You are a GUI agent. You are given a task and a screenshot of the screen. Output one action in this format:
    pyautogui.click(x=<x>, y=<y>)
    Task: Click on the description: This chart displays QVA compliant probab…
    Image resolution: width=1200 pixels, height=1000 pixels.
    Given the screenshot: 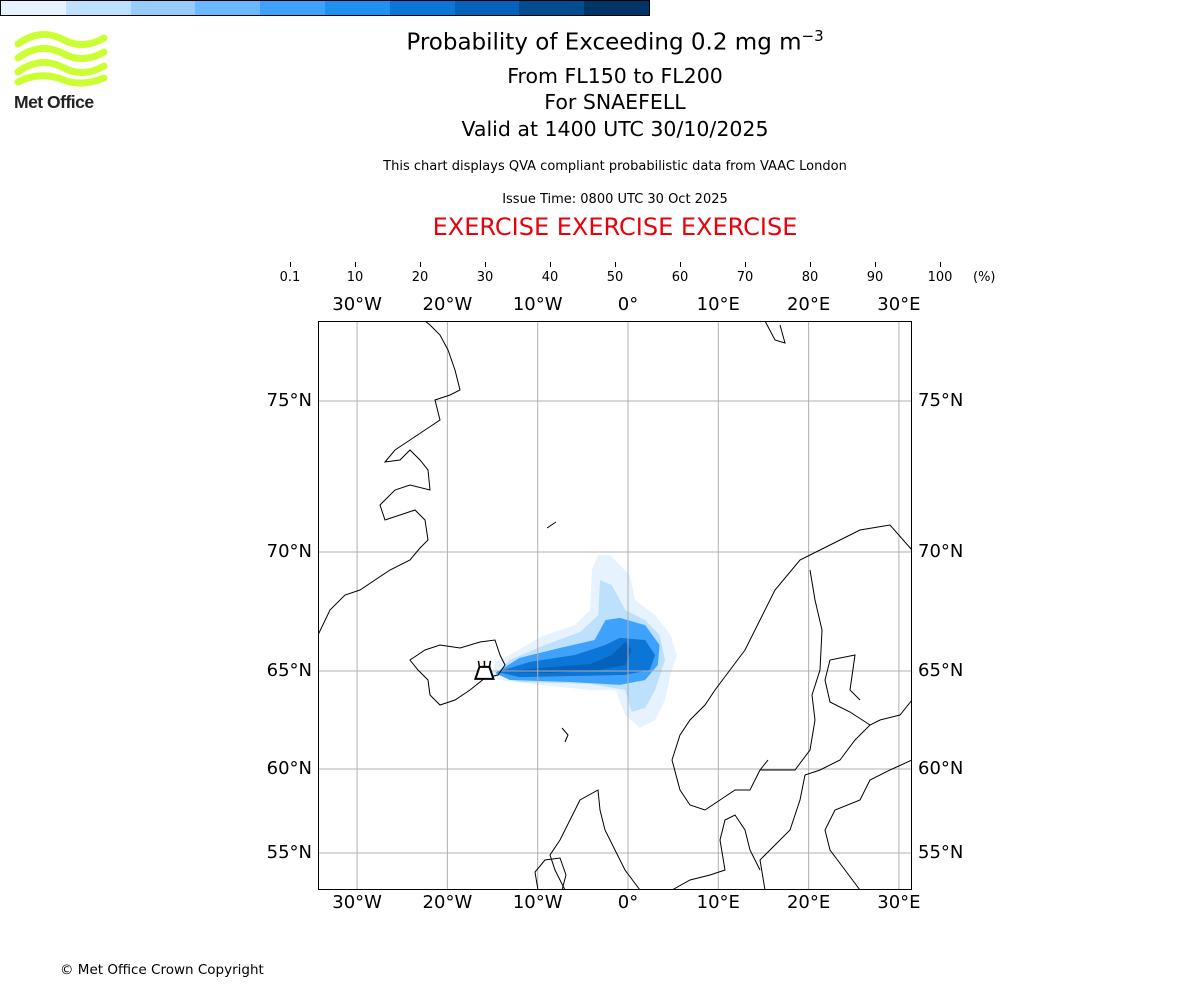 What is the action you would take?
    pyautogui.click(x=615, y=166)
    